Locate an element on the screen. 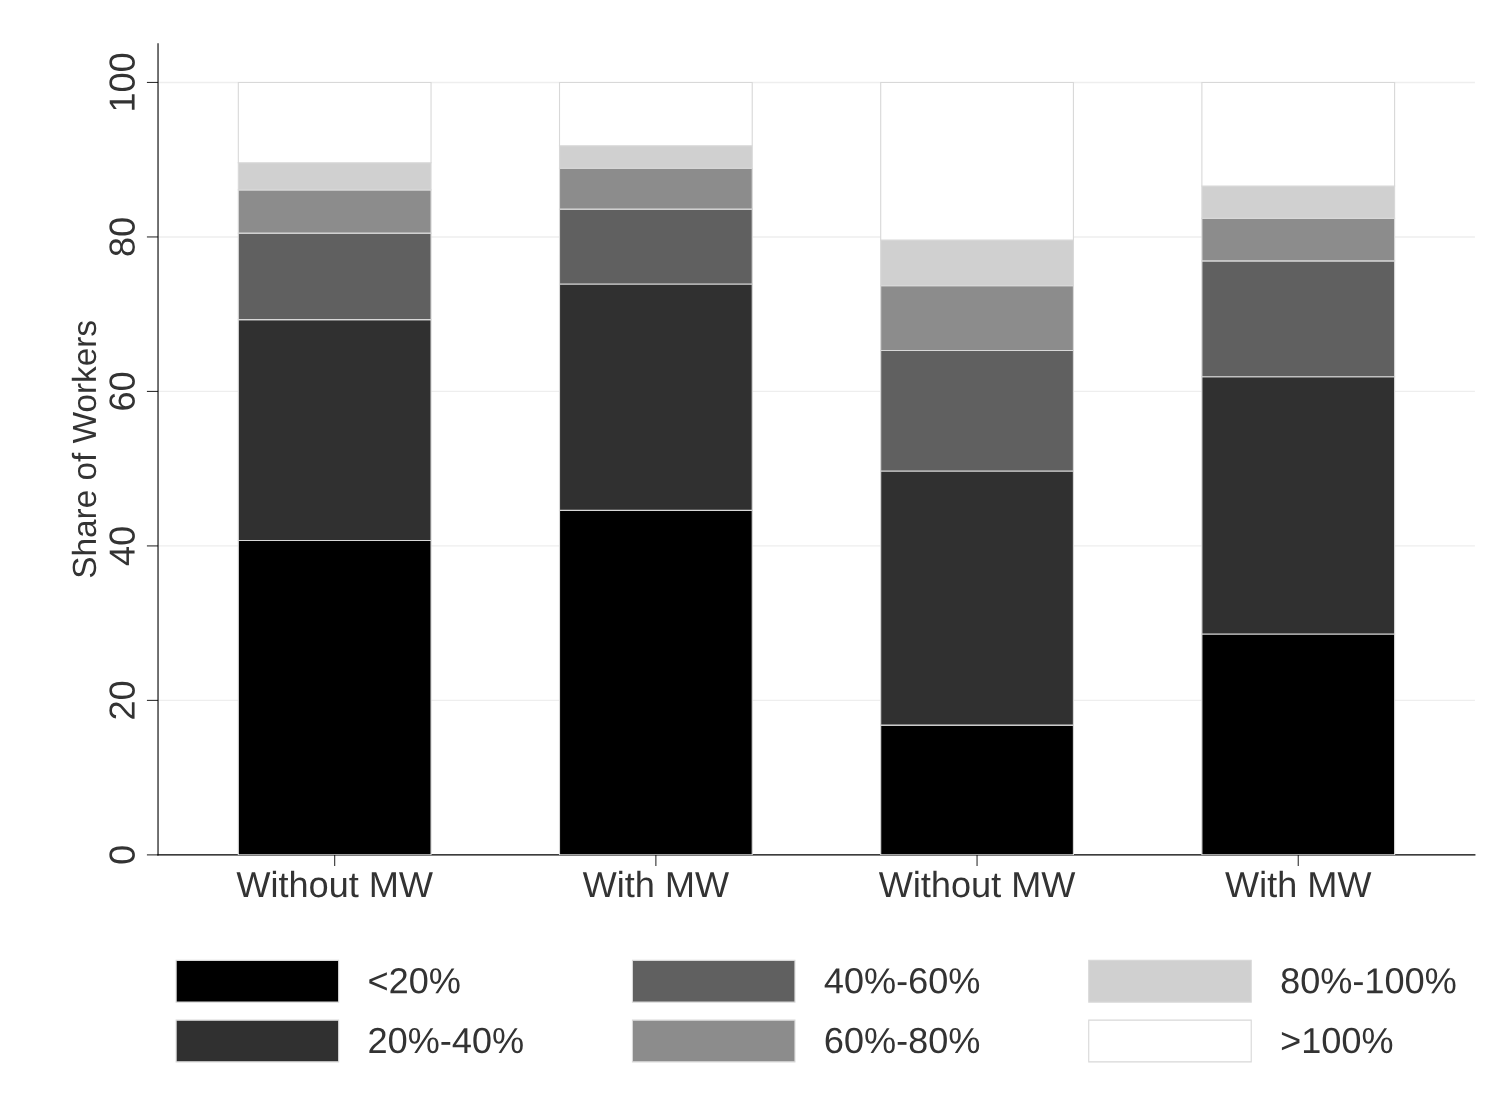  legend-label: >100% is located at coordinates (1337, 1040).